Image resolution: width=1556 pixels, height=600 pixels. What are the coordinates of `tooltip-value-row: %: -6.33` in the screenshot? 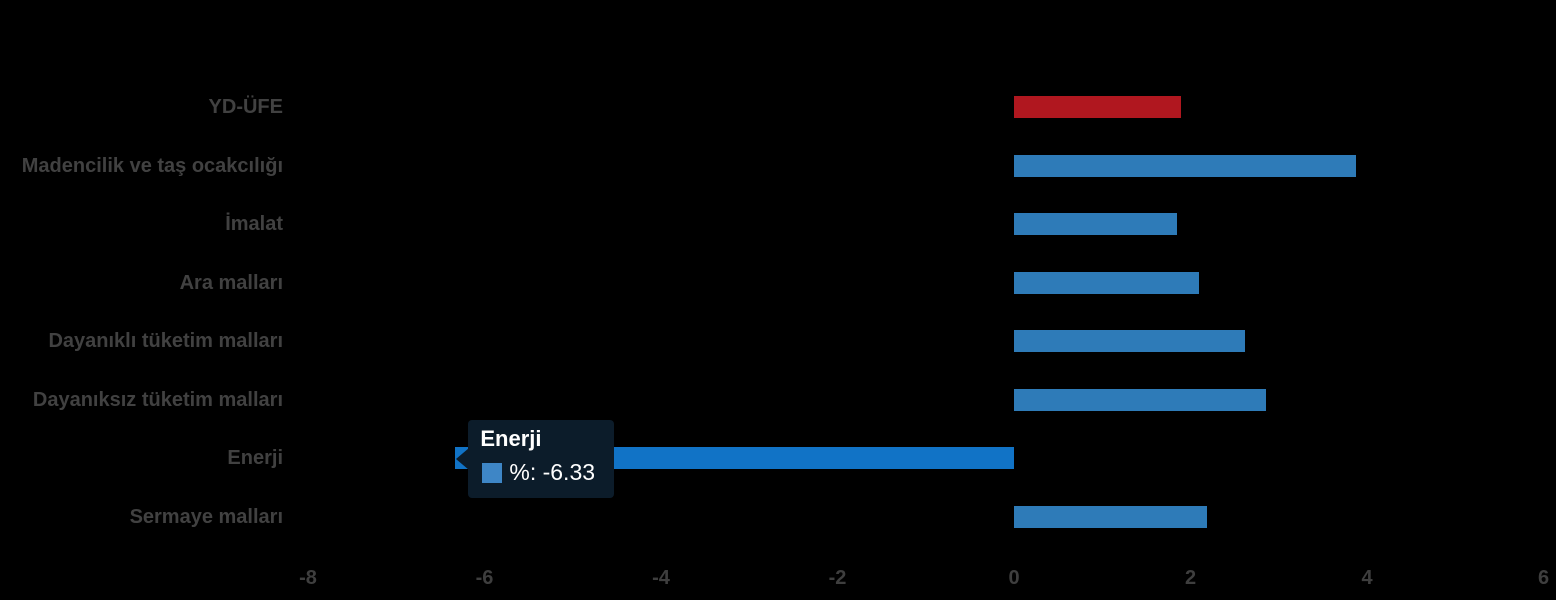 It's located at (541, 475).